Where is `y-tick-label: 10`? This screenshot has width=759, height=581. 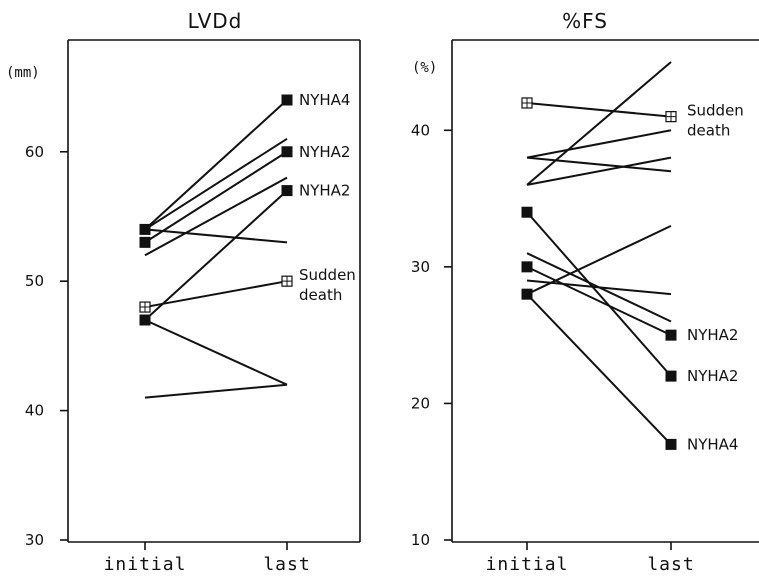 y-tick-label: 10 is located at coordinates (420, 540).